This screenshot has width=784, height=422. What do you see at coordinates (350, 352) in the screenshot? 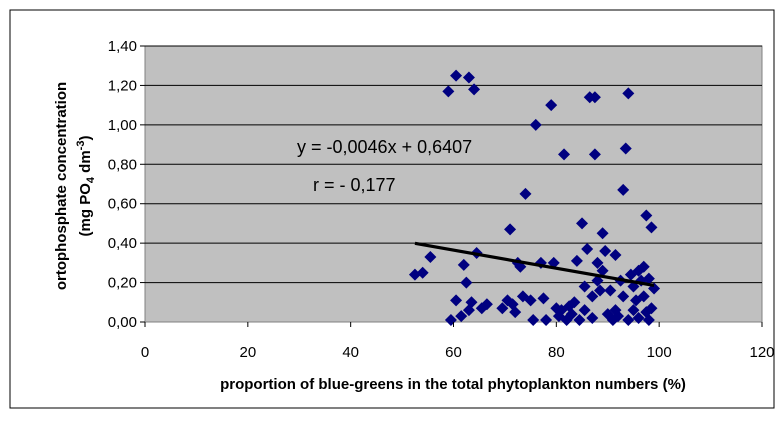
I see `x-tick-label: 40` at bounding box center [350, 352].